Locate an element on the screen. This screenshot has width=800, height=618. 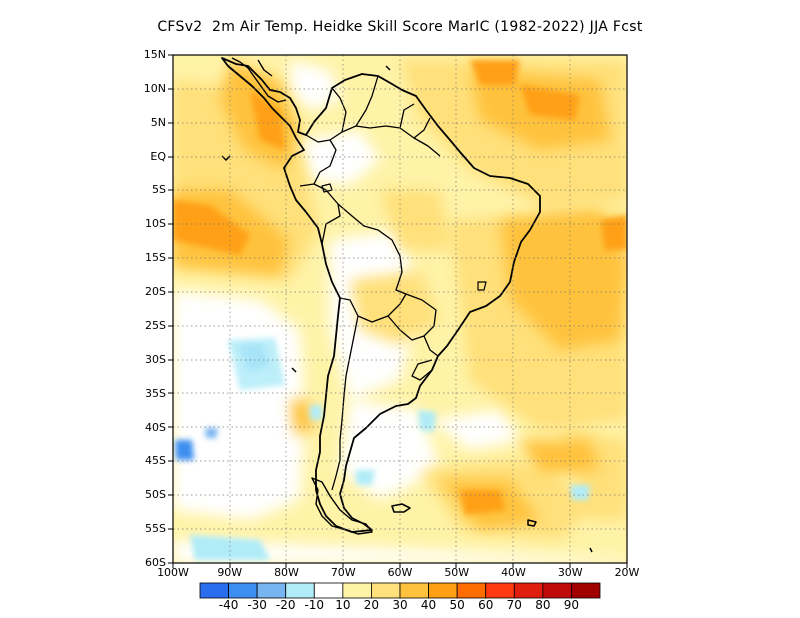
lat-label: 20S is located at coordinates (155, 292).